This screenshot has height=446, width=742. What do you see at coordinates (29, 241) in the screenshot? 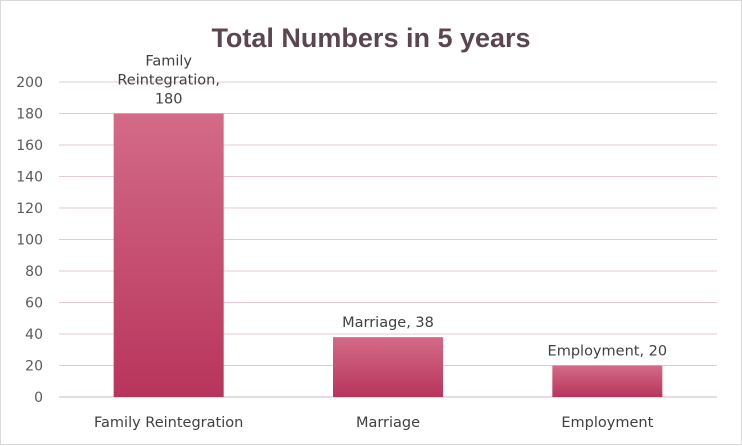
I see `y-tick-label-100: 100` at bounding box center [29, 241].